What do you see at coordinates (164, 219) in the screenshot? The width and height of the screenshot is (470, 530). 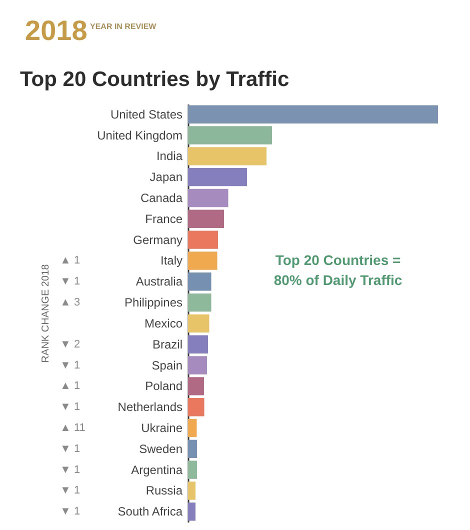 I see `y-tick-label: France` at bounding box center [164, 219].